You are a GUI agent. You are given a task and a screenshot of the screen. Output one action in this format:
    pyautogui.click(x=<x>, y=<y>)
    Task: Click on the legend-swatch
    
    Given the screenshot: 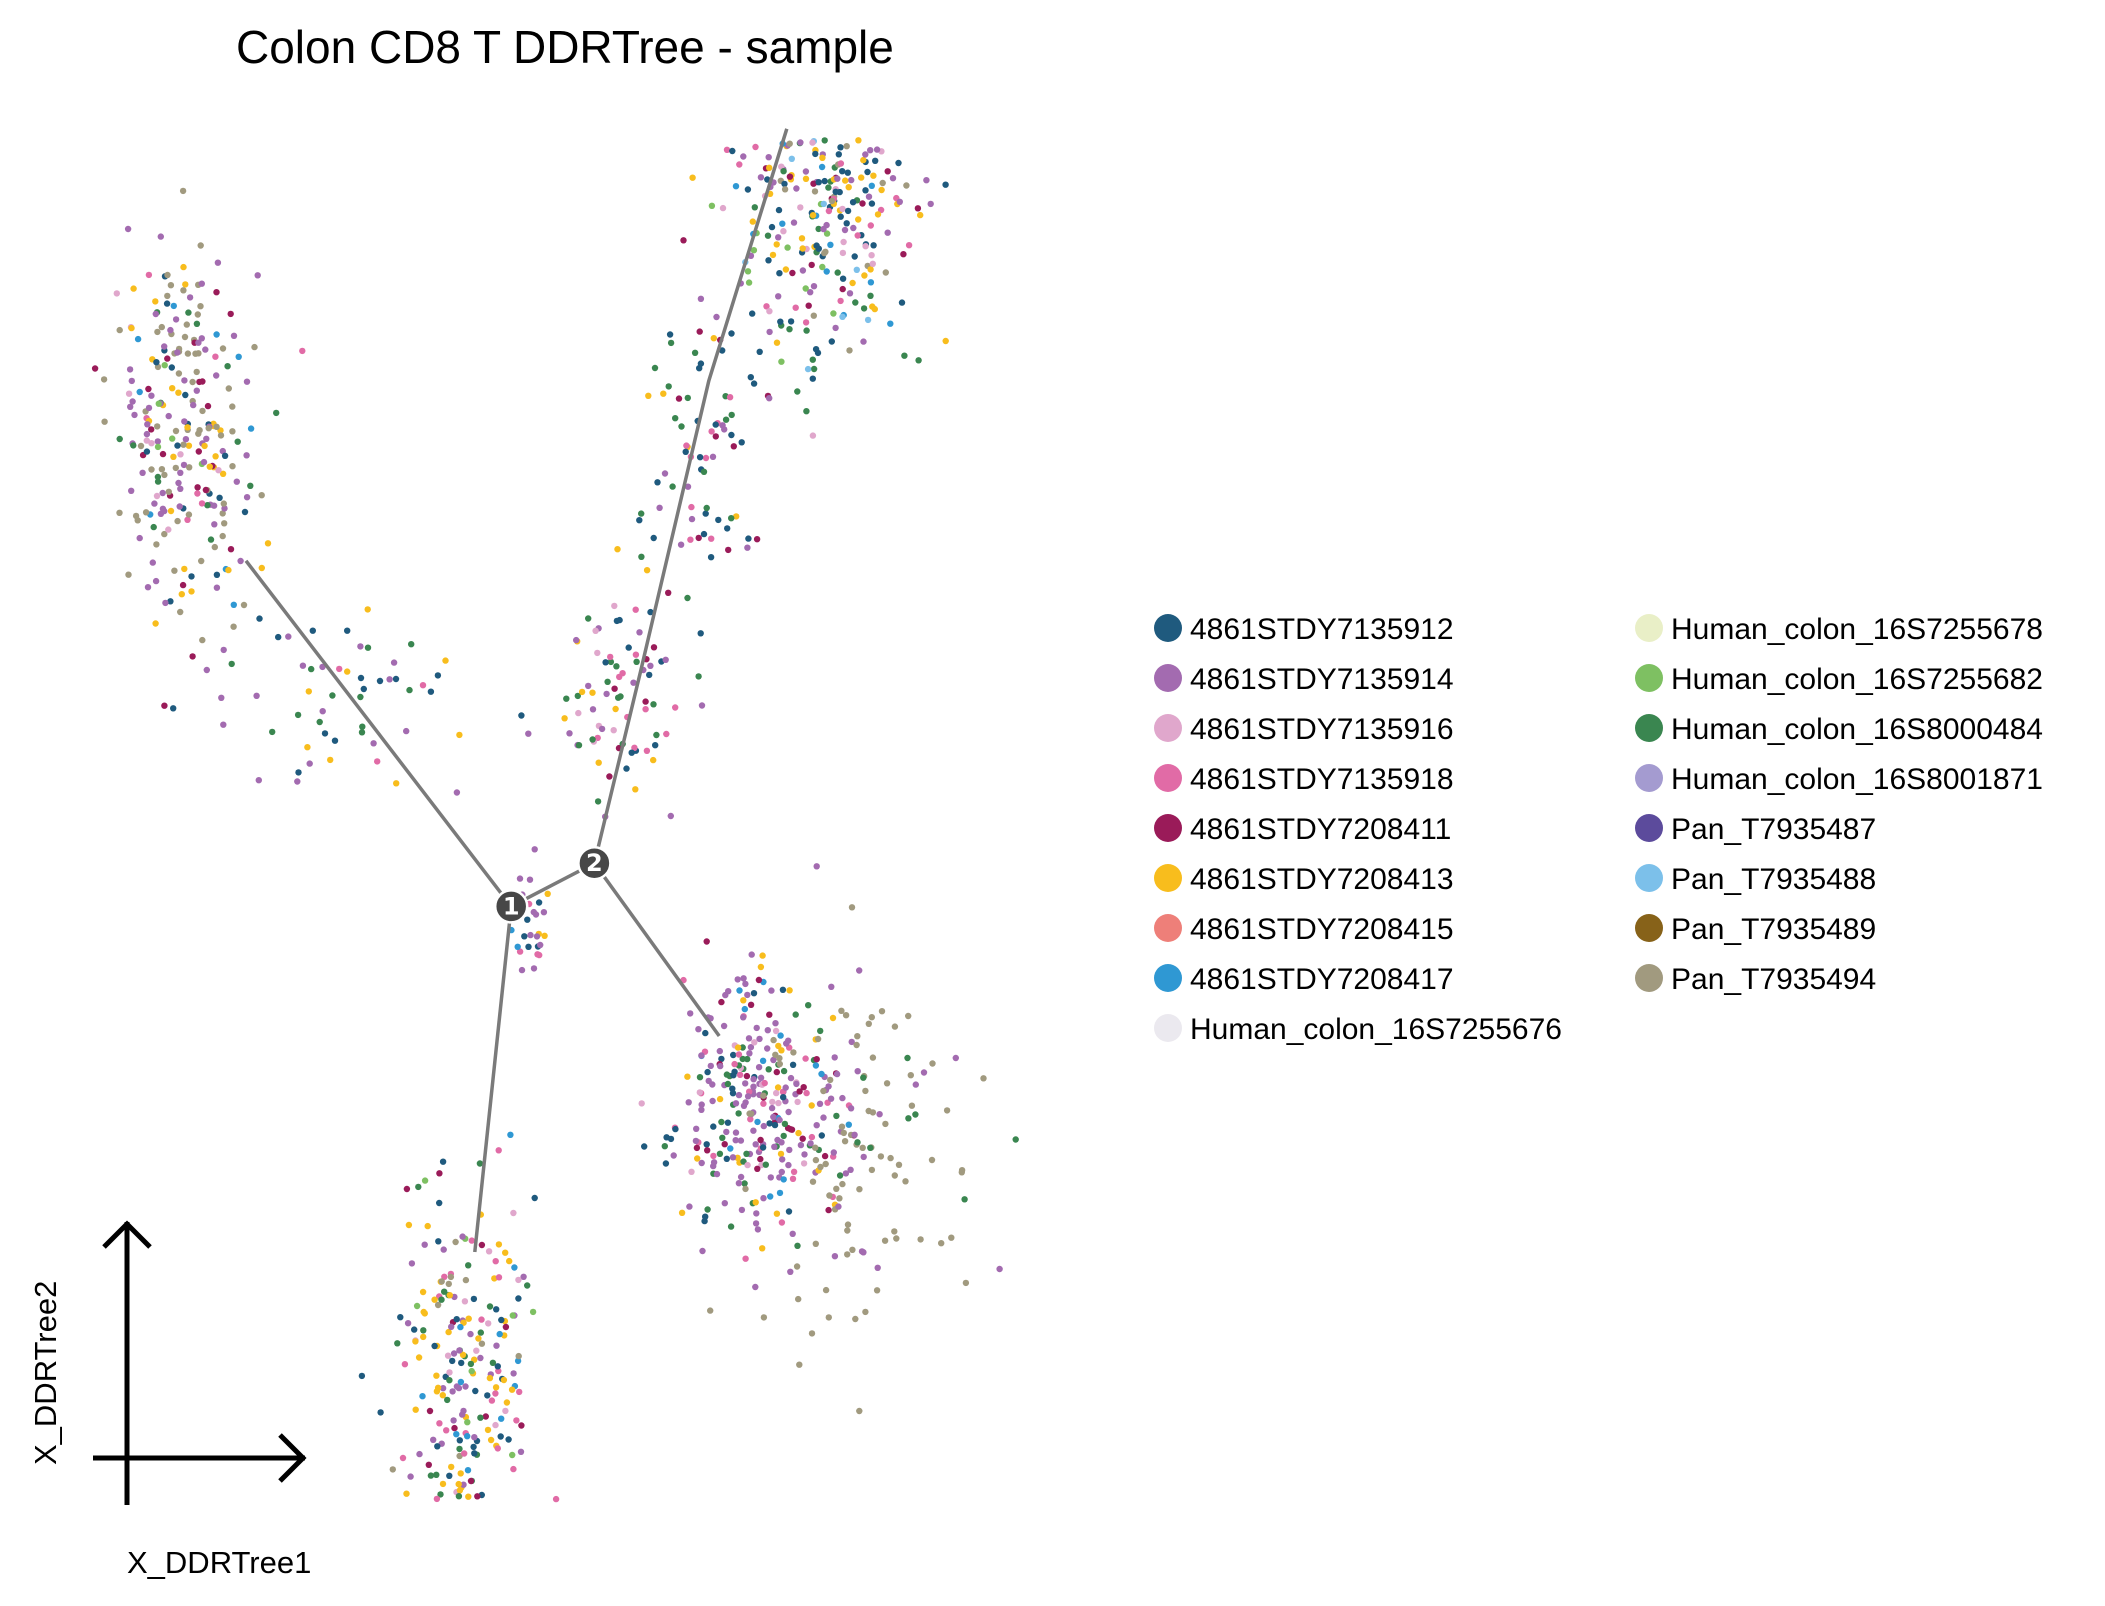 What is the action you would take?
    pyautogui.click(x=1649, y=728)
    